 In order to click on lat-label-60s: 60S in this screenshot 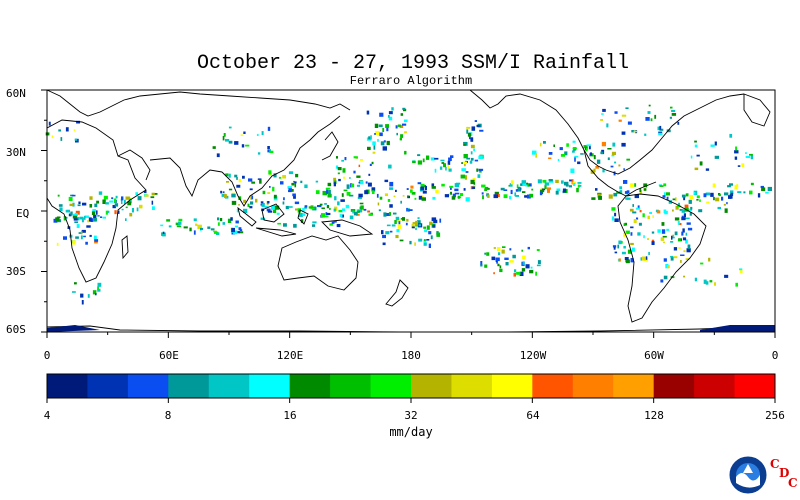, I will do `click(16, 329)`.